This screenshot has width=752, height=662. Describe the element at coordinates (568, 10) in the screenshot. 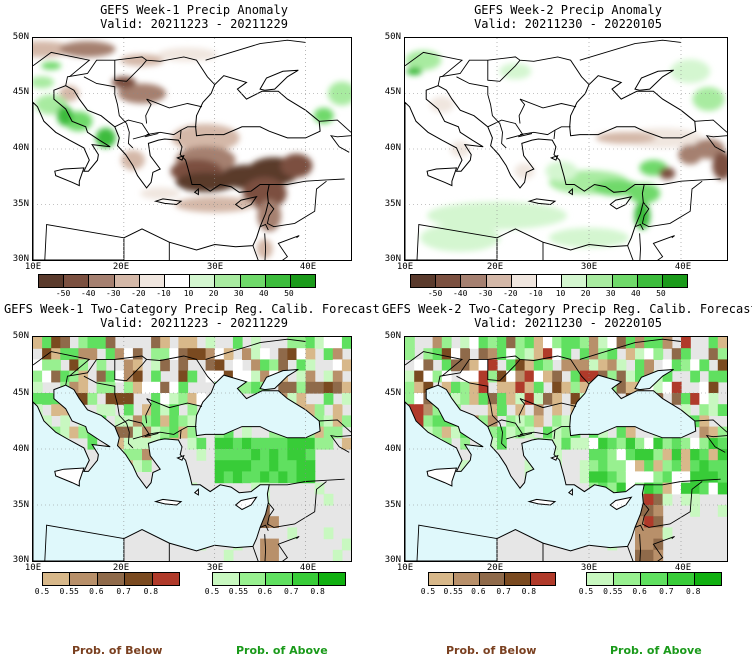

I see `panel-title: GEFS Week-2 Precip Anomaly` at that location.